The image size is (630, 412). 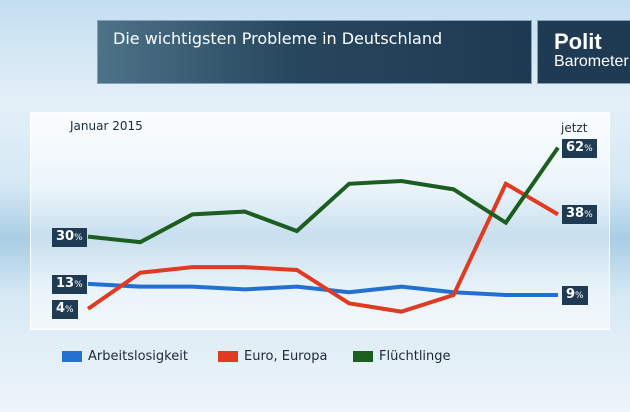 What do you see at coordinates (65, 309) in the screenshot?
I see `start-value-label: 4%` at bounding box center [65, 309].